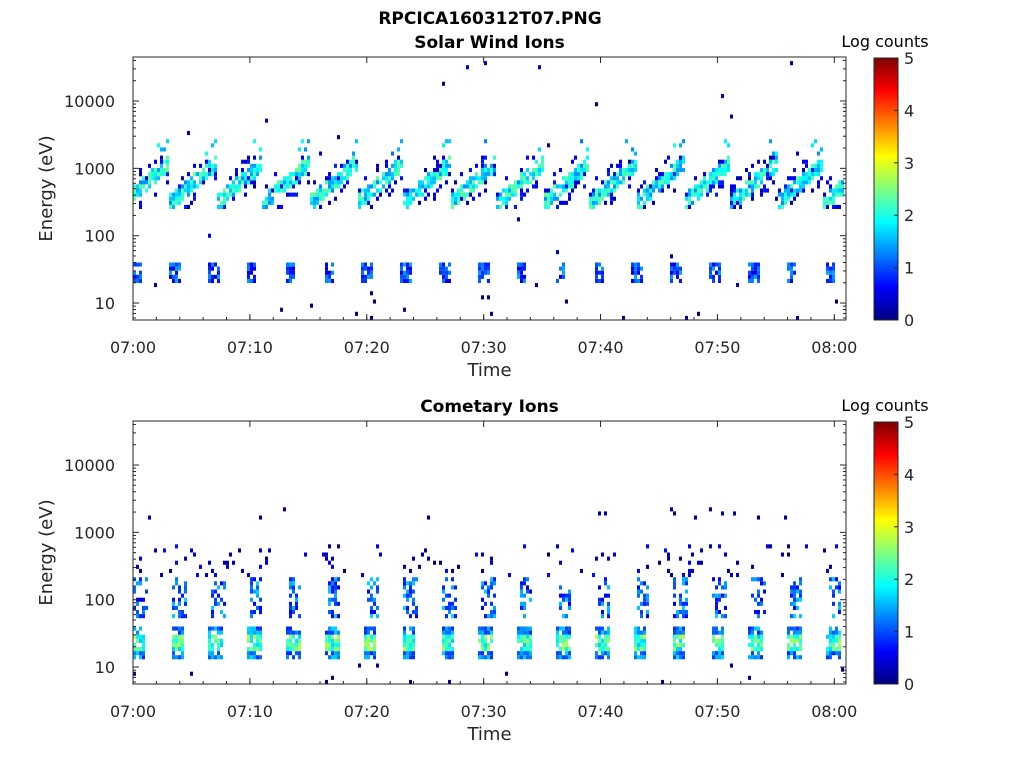 This screenshot has width=1024, height=768. What do you see at coordinates (133, 711) in the screenshot?
I see `x-tick-label: 07:00` at bounding box center [133, 711].